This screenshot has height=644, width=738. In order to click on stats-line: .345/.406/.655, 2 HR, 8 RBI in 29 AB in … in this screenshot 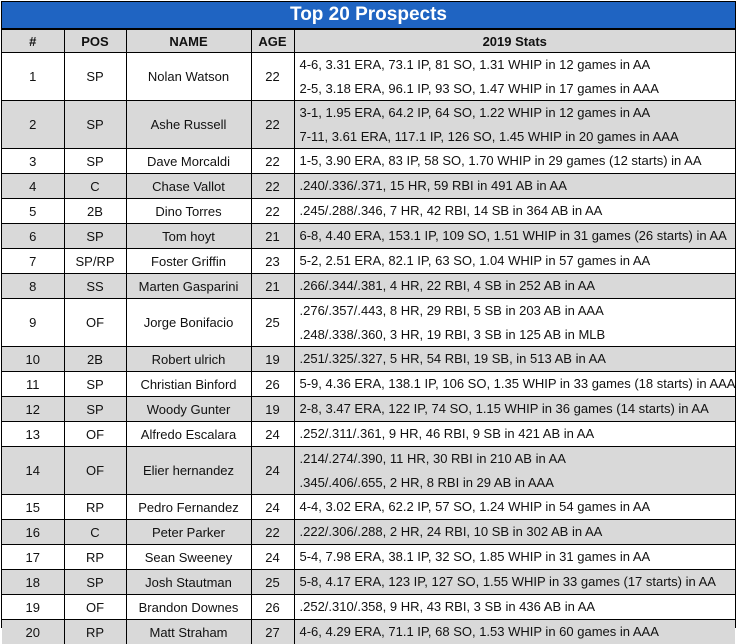, I will do `click(518, 483)`.